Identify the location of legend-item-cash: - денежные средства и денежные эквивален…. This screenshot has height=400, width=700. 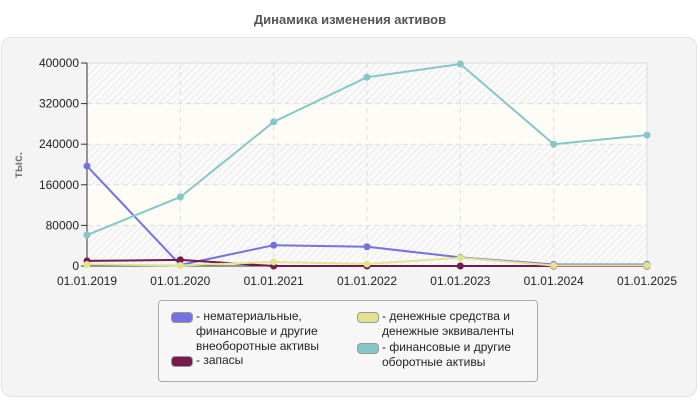
(435, 324).